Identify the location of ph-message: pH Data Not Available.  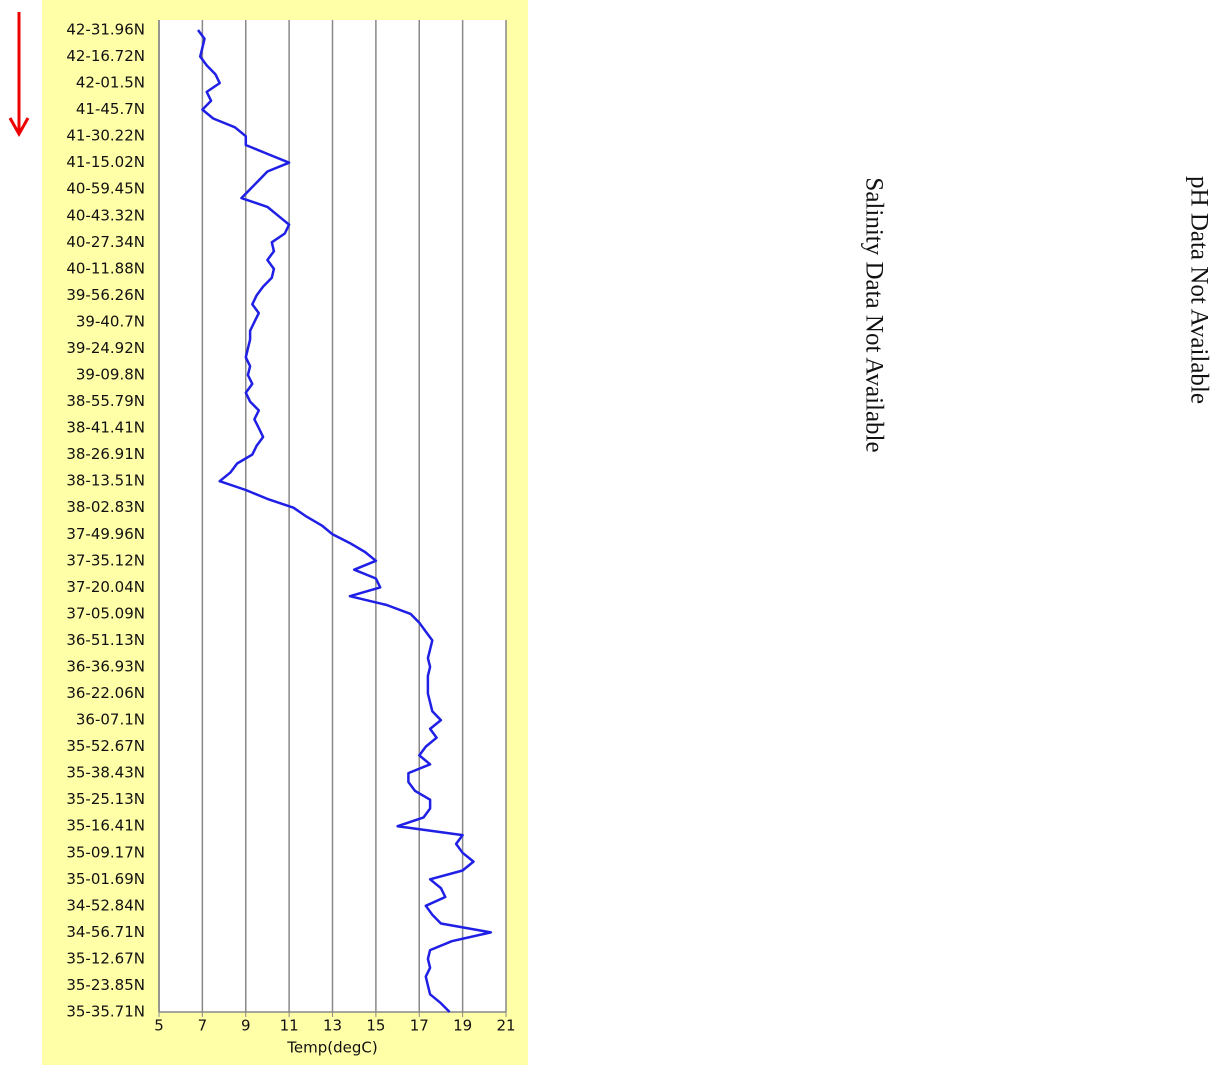
(1198, 290).